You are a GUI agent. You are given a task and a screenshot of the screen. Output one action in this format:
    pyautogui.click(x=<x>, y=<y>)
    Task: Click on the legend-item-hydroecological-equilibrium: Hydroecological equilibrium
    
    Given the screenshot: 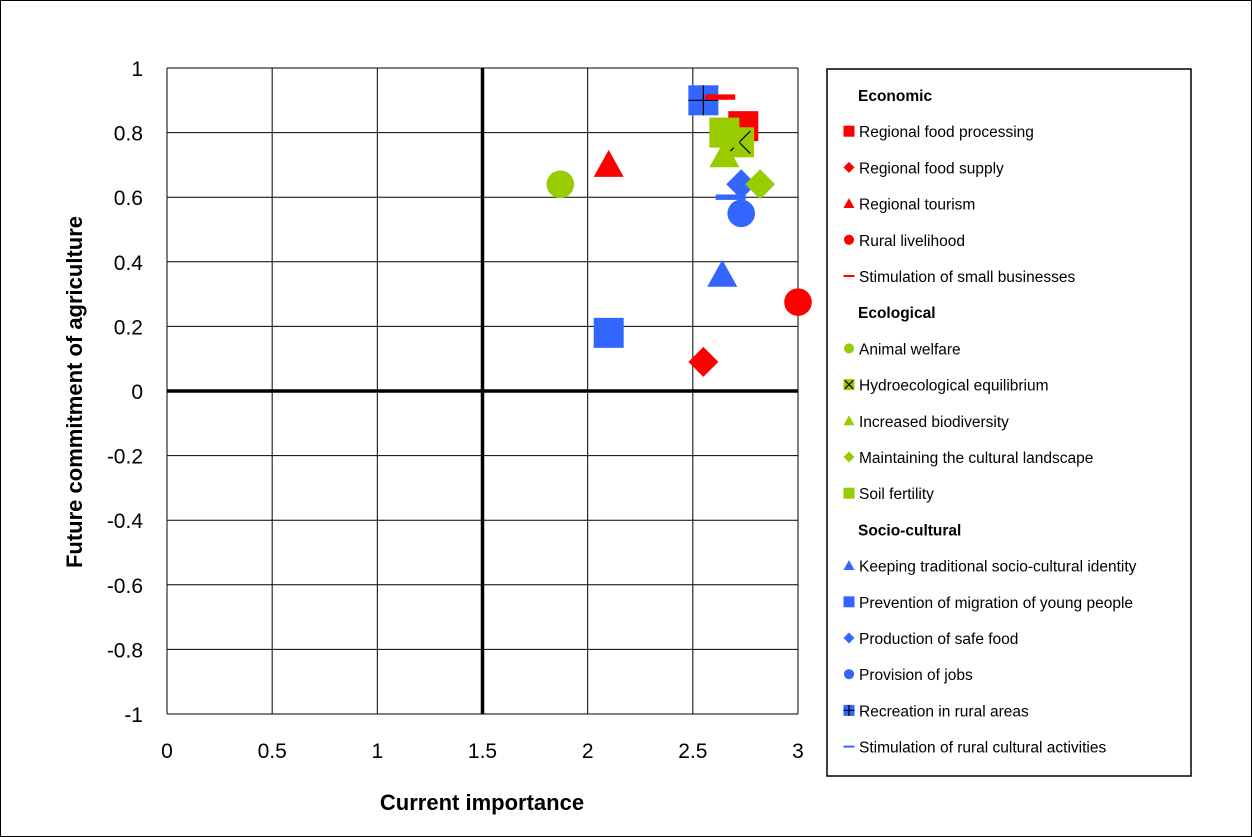 What is the action you would take?
    pyautogui.click(x=946, y=386)
    